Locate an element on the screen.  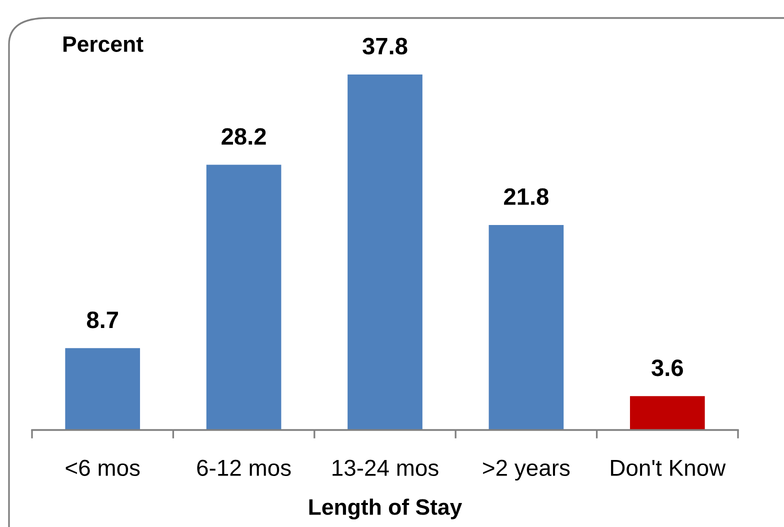
x-tick-label: Don't Know is located at coordinates (668, 468).